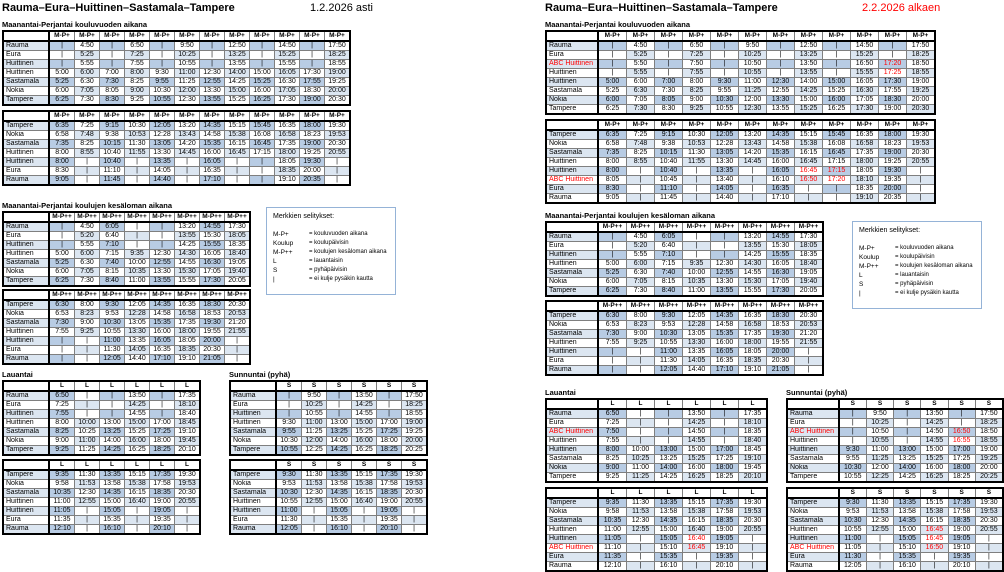 The width and height of the screenshot is (1004, 572). I want to click on time-cell: 8:25, so click(696, 91).